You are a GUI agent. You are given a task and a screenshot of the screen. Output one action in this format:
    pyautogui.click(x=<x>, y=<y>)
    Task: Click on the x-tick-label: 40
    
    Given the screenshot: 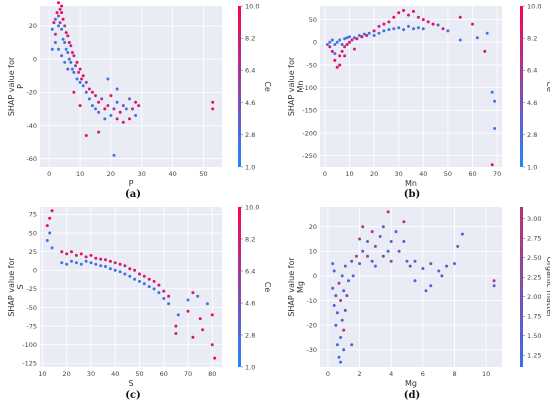 What is the action you would take?
    pyautogui.click(x=423, y=174)
    